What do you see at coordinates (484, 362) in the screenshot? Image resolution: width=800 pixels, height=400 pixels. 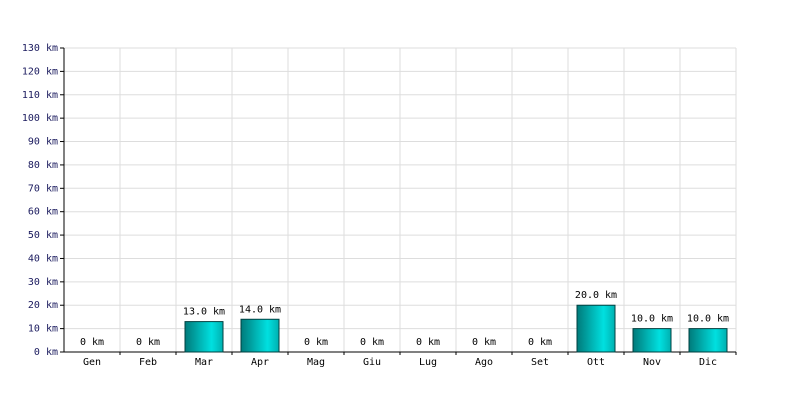 I see `x-tick-label: Ago` at bounding box center [484, 362].